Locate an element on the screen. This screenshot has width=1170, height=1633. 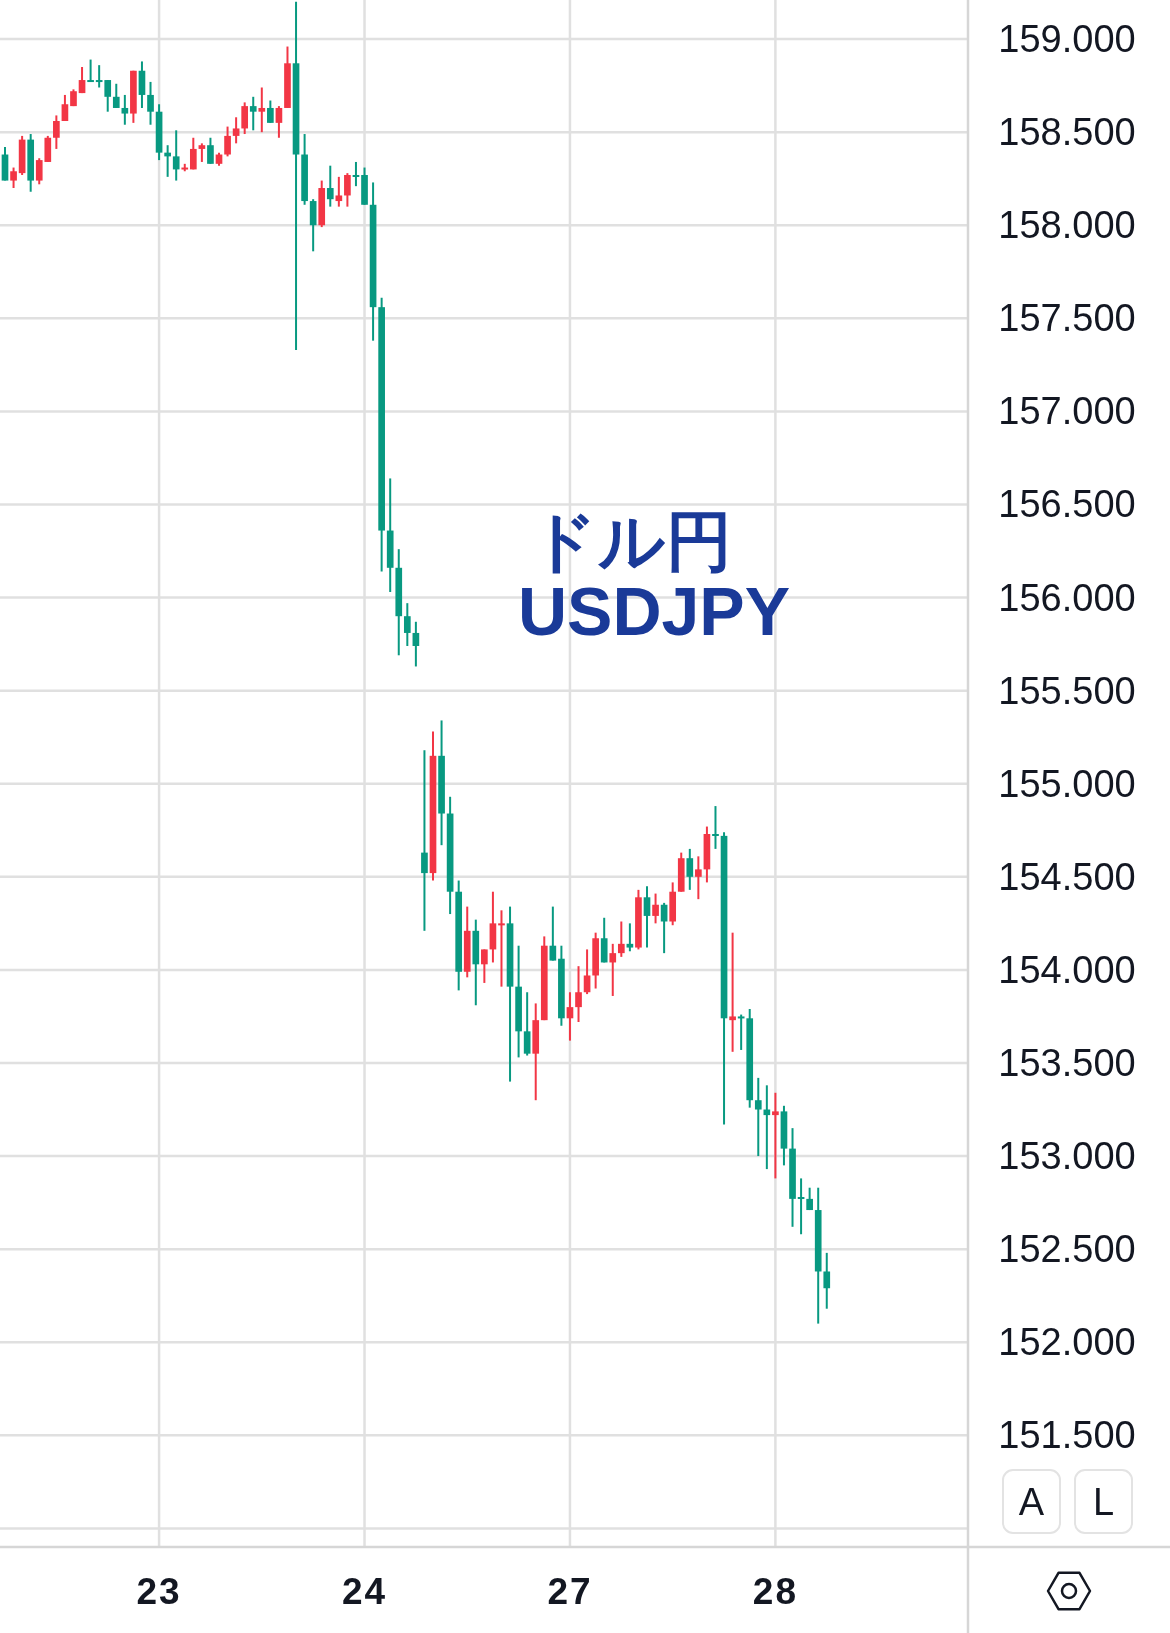
y-tick-label: 152.500 is located at coordinates (1067, 1249).